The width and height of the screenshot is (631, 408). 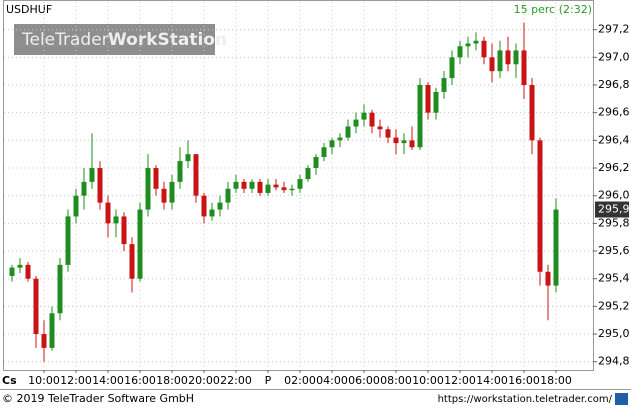 I want to click on y-tick-label: 296,0, so click(x=614, y=195).